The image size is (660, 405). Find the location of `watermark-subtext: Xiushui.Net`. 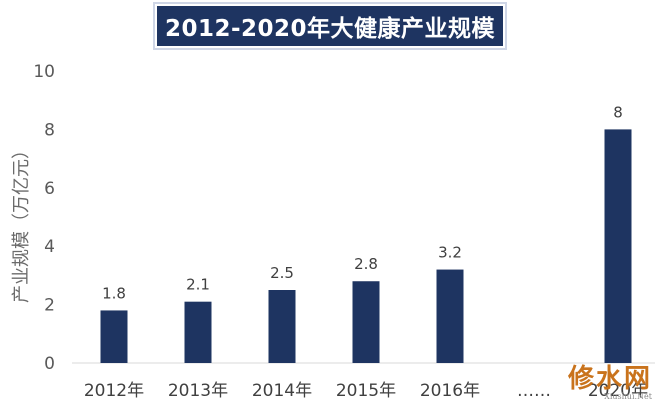

watermark-subtext: Xiushui.Net is located at coordinates (628, 396).